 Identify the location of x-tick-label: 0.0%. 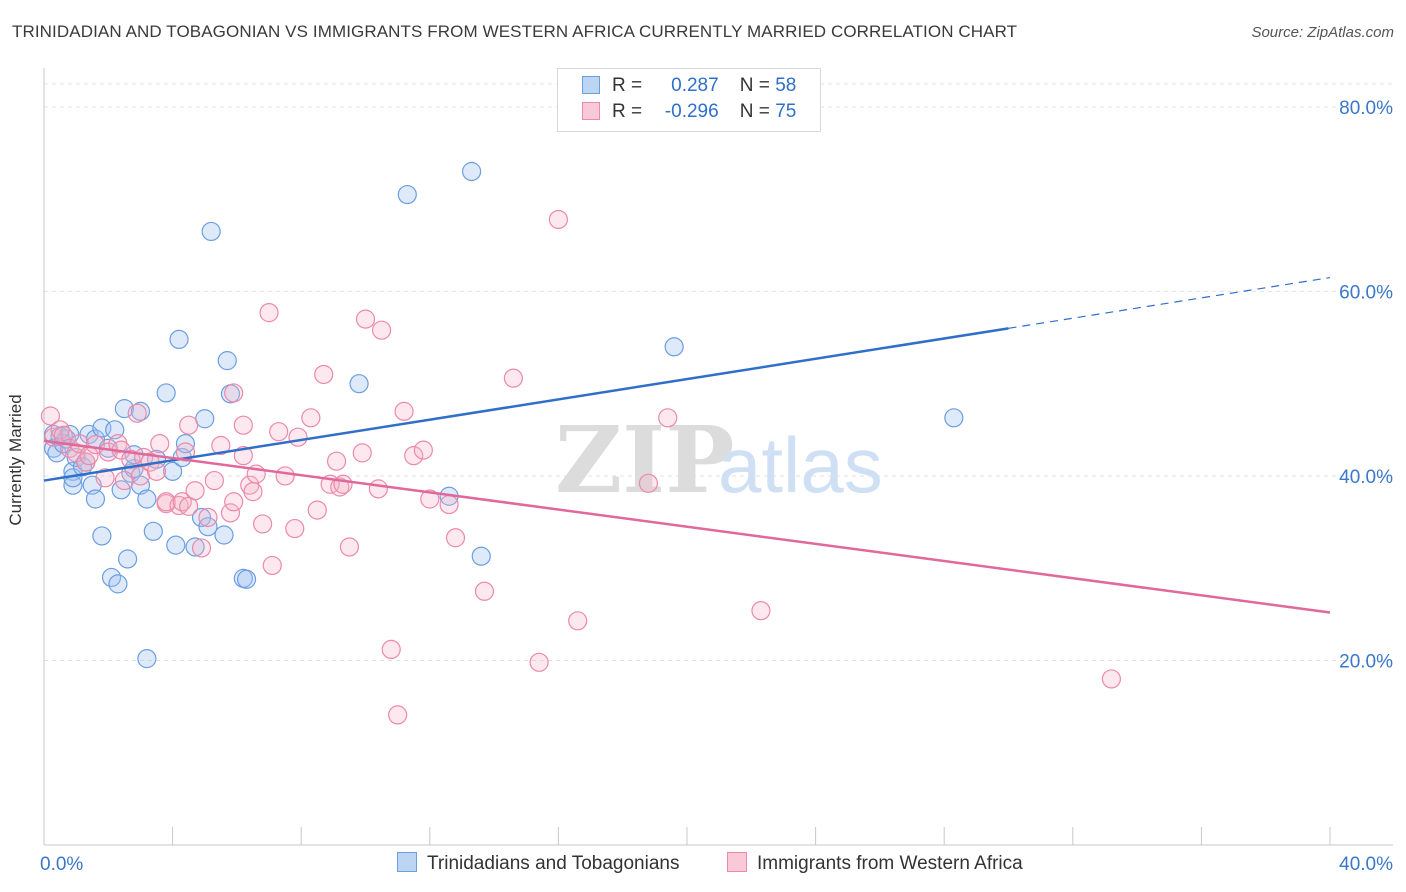
(61, 864).